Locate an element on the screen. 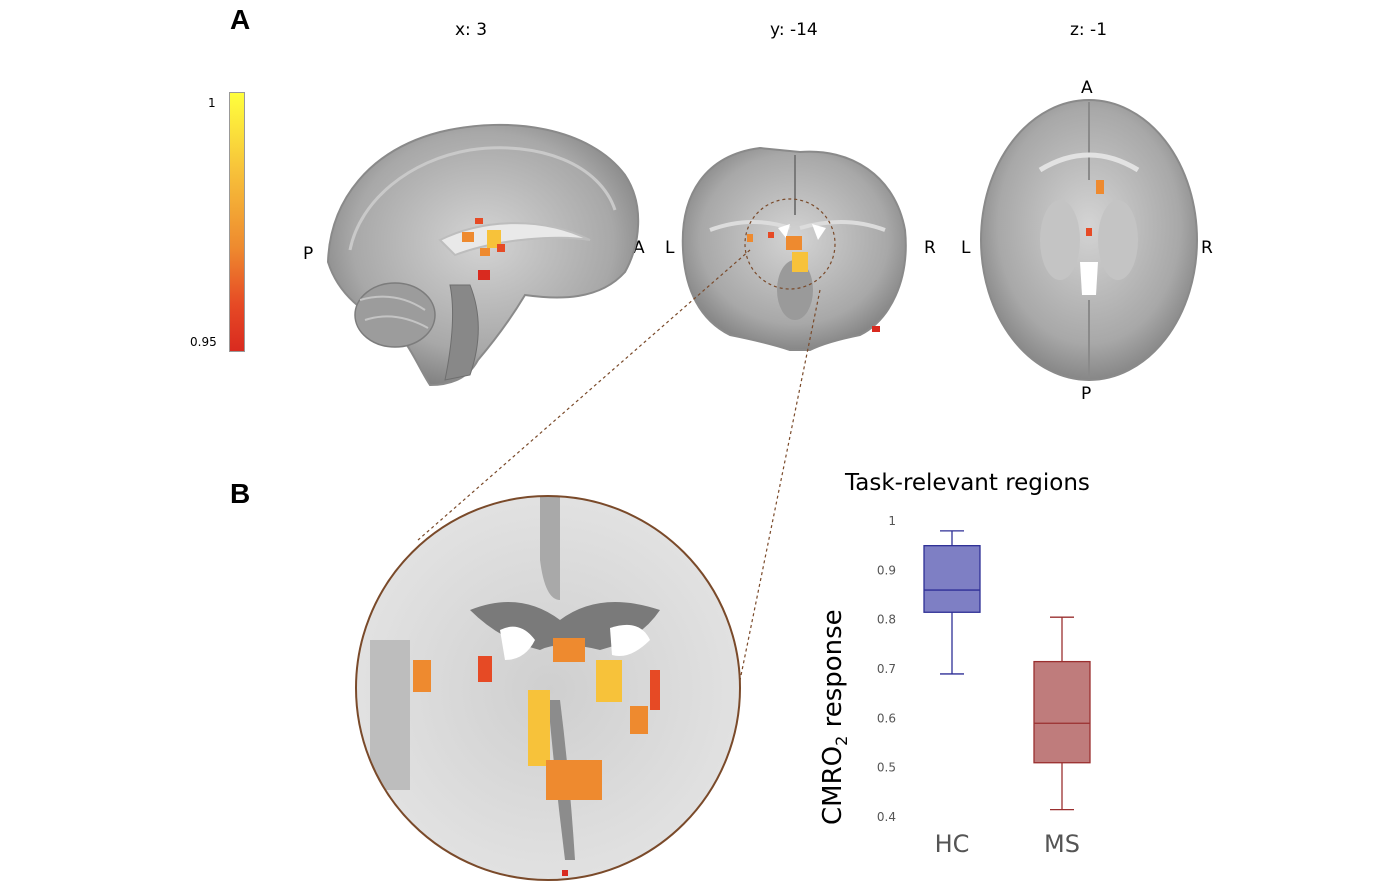 The image size is (1382, 892). category-label: MS is located at coordinates (1062, 844).